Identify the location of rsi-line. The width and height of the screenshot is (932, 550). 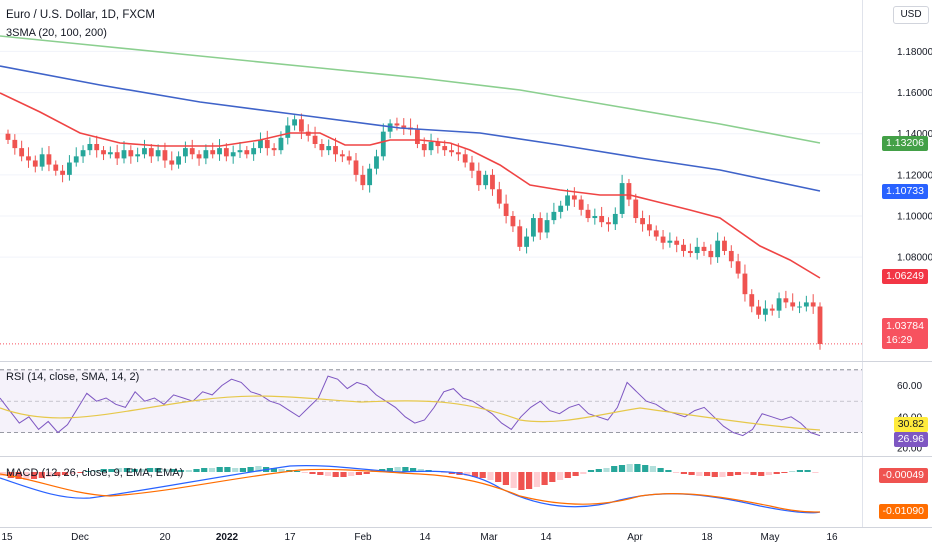
(410, 406).